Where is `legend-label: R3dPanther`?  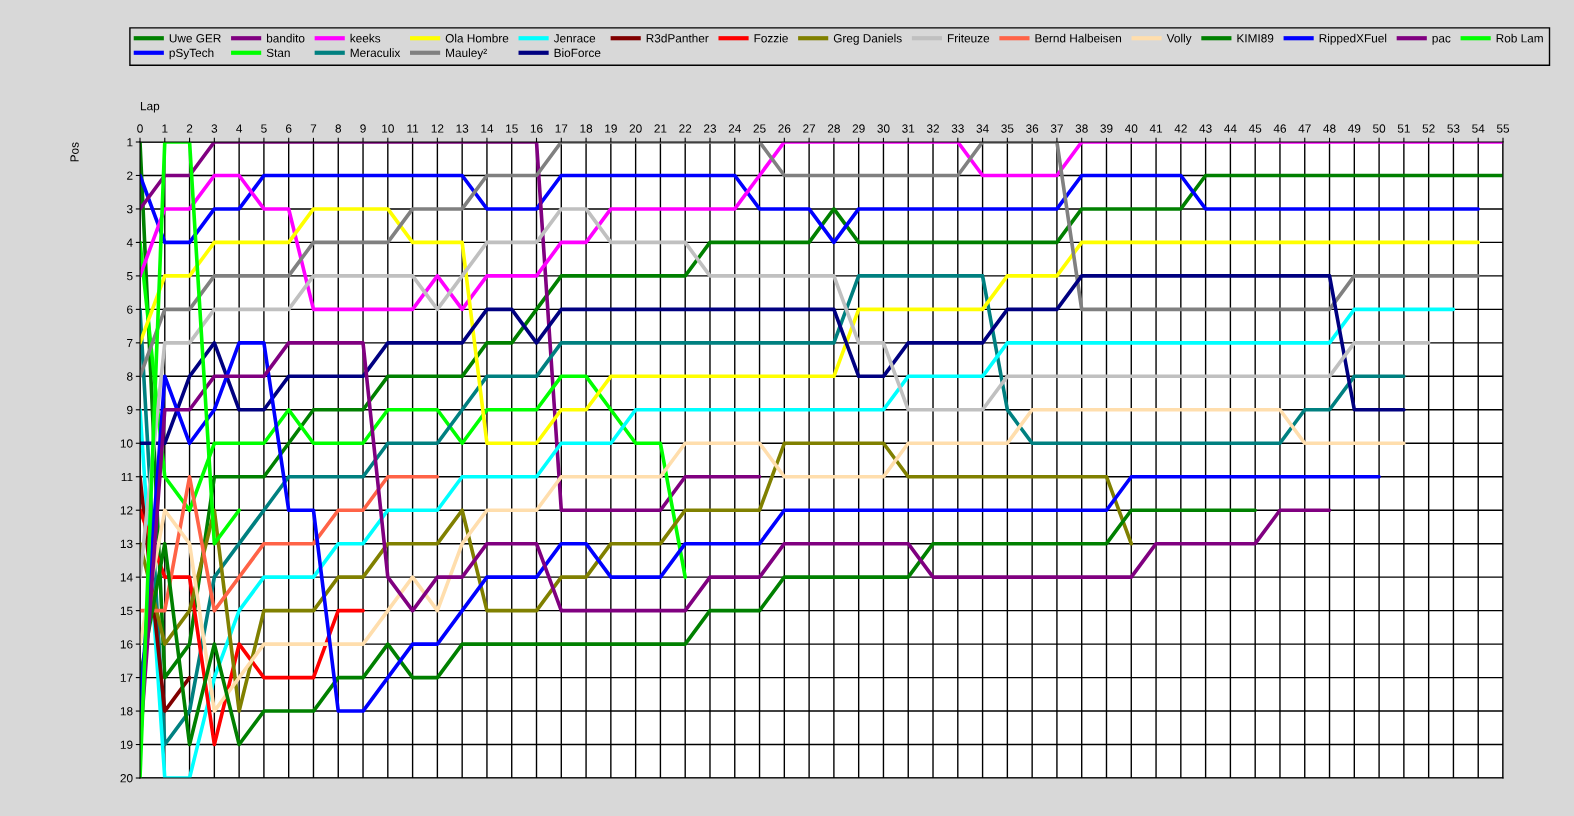
legend-label: R3dPanther is located at coordinates (677, 38).